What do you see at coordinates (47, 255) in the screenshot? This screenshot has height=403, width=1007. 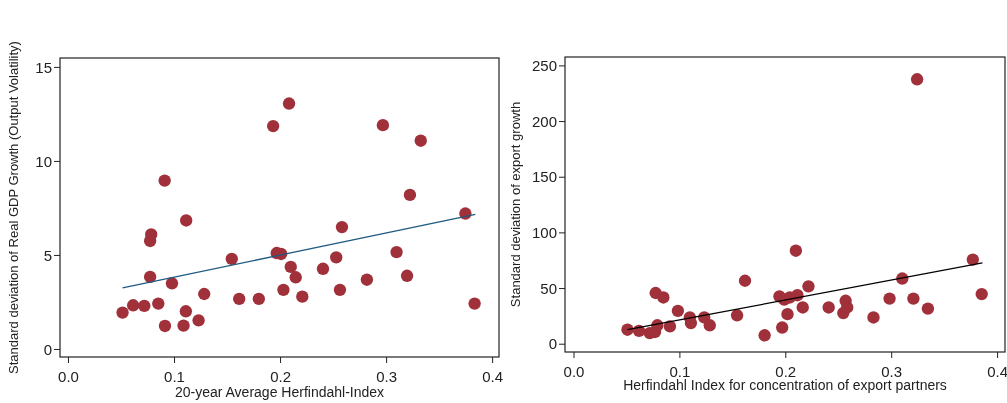 I see `y-tick-label: 5` at bounding box center [47, 255].